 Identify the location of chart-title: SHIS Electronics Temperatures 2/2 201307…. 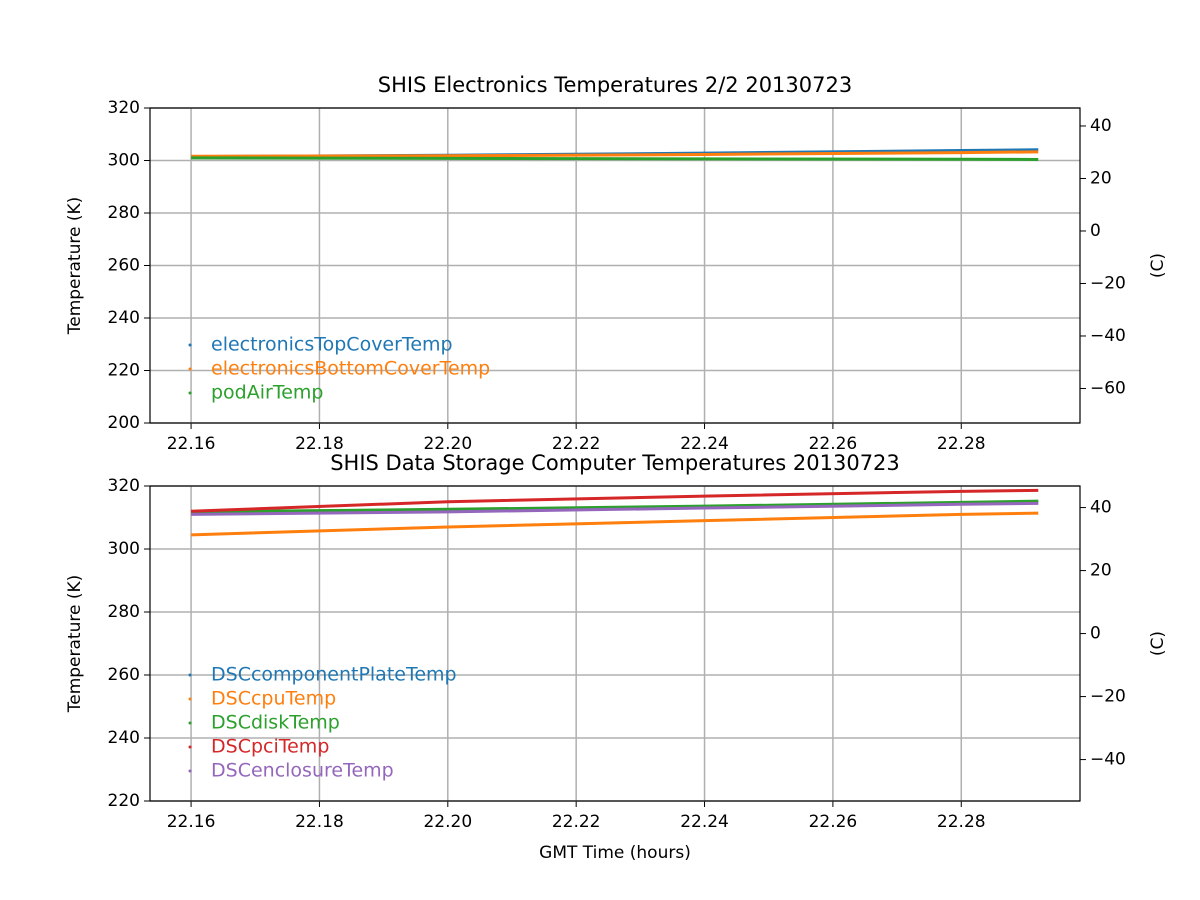
(615, 85).